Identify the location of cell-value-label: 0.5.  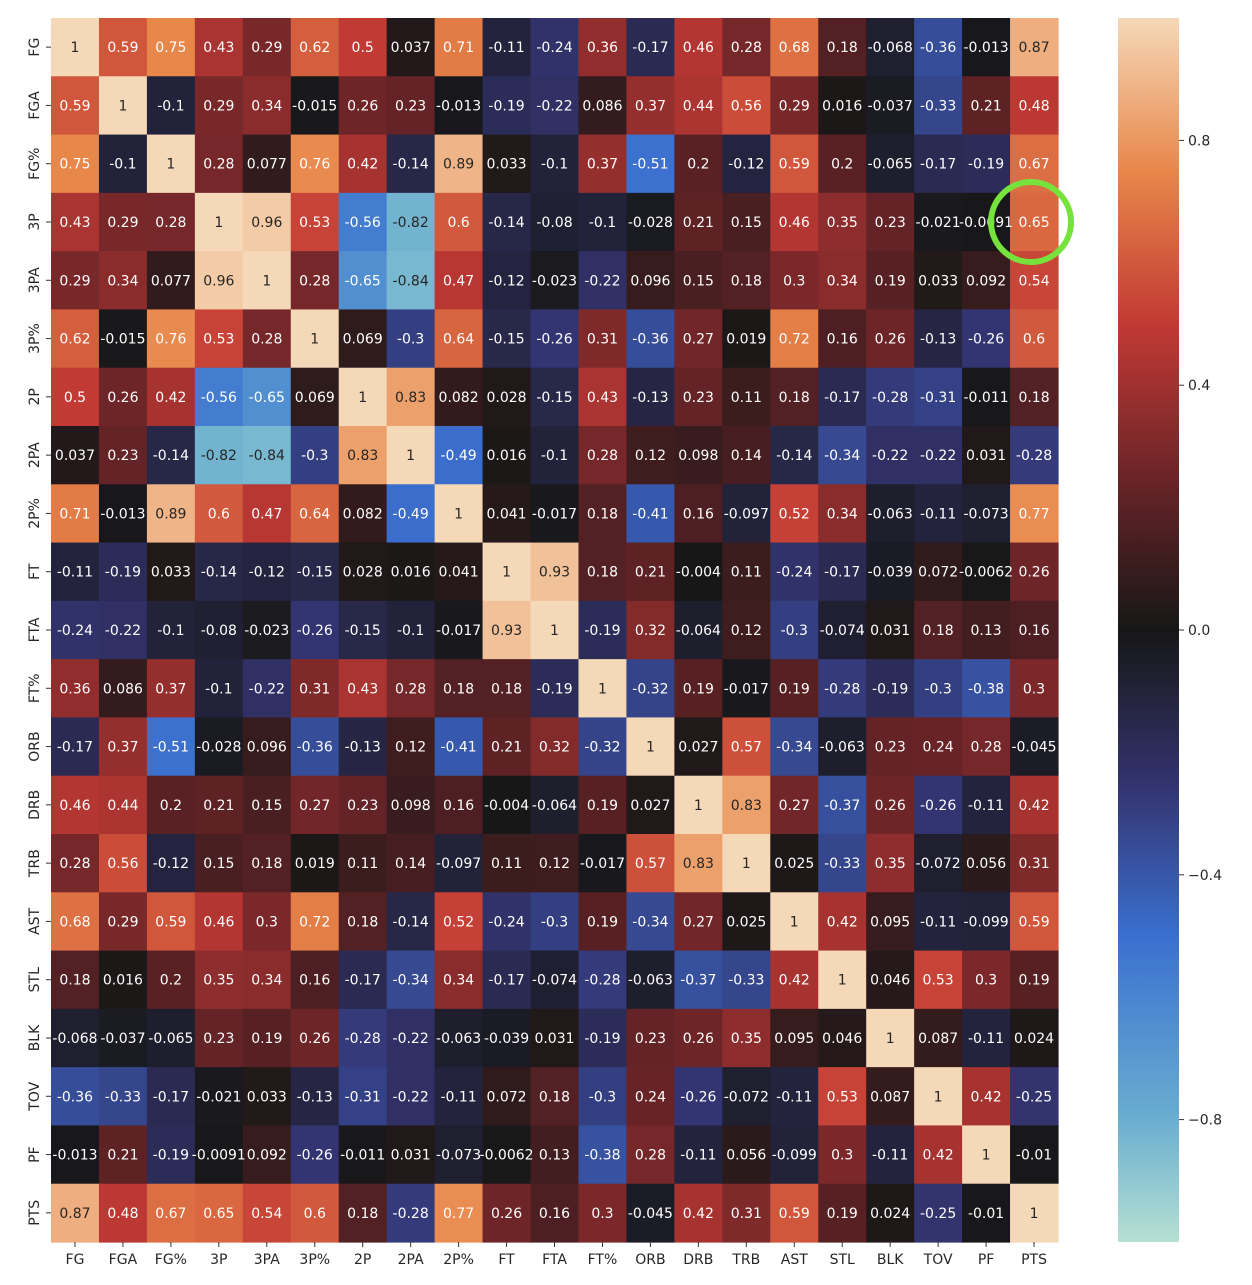
(363, 48).